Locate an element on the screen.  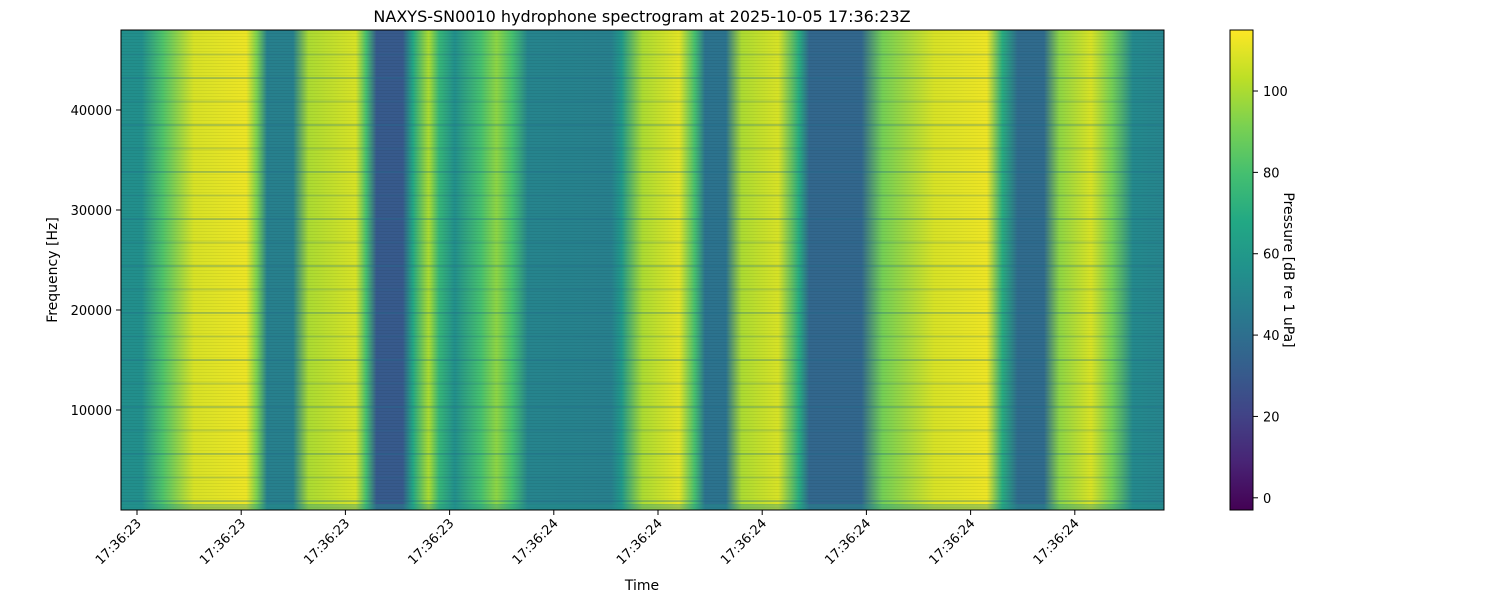
colorbar: 0 20 40 60 80 100 Pressure [dB re 1 uPa] is located at coordinates (1262, 270).